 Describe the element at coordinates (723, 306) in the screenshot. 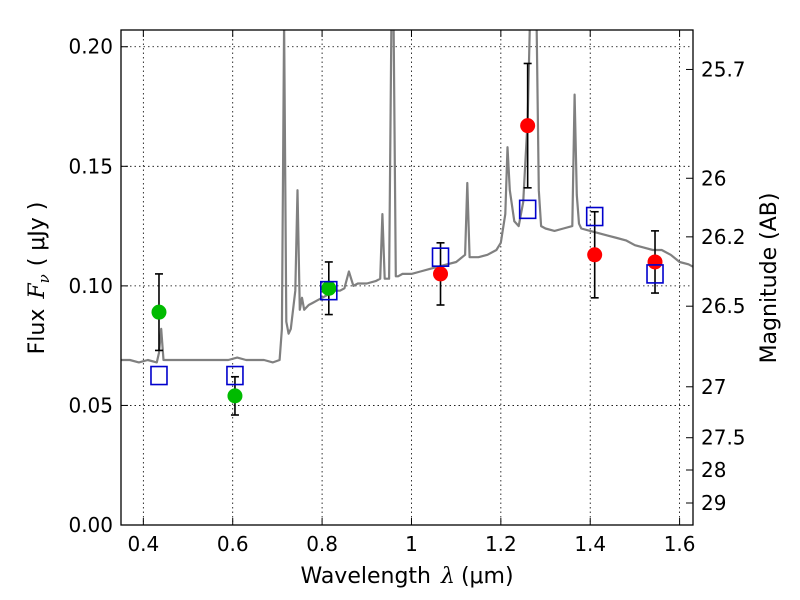

I see `y2-tick-label: 26.5` at that location.